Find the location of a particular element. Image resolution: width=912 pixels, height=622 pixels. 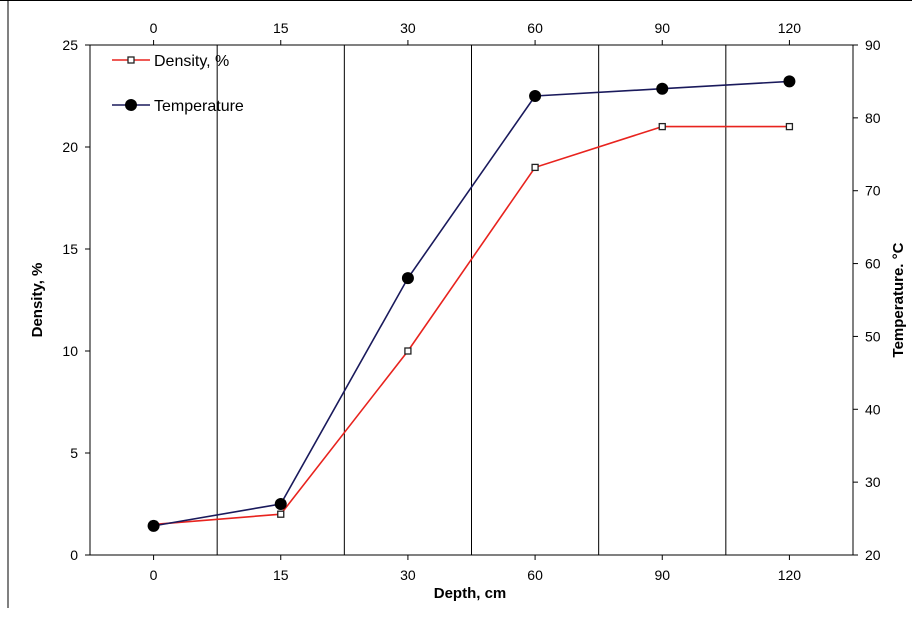

x-tick-label-top-3: 60 is located at coordinates (535, 28).